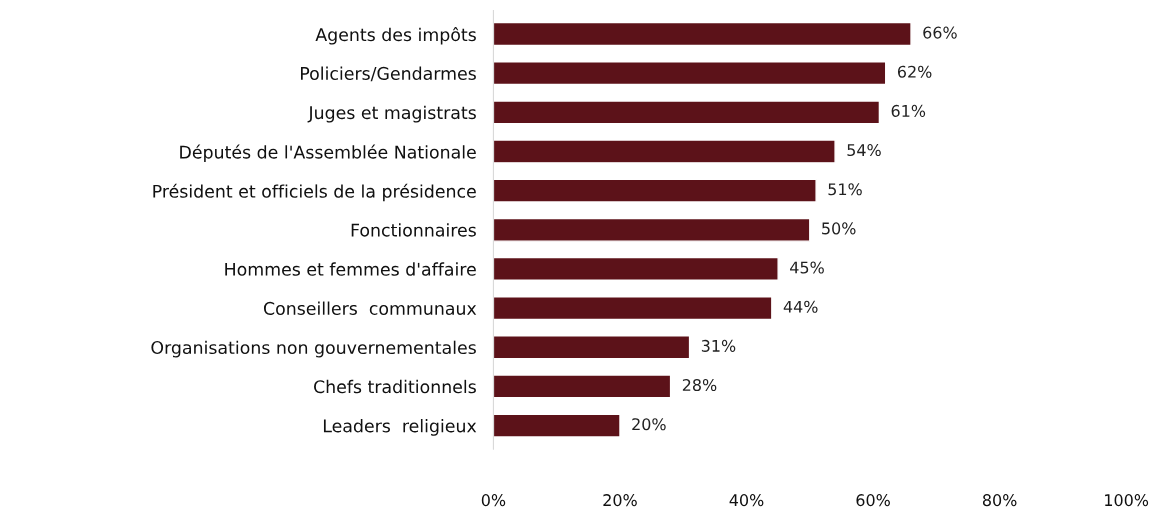  I want to click on y-tick-label: Juges et magistrats, so click(391, 114).